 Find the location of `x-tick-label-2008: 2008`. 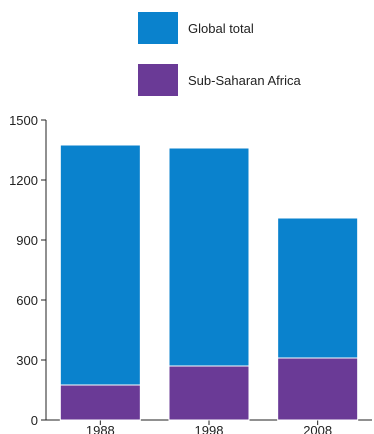

x-tick-label-2008: 2008 is located at coordinates (317, 428).